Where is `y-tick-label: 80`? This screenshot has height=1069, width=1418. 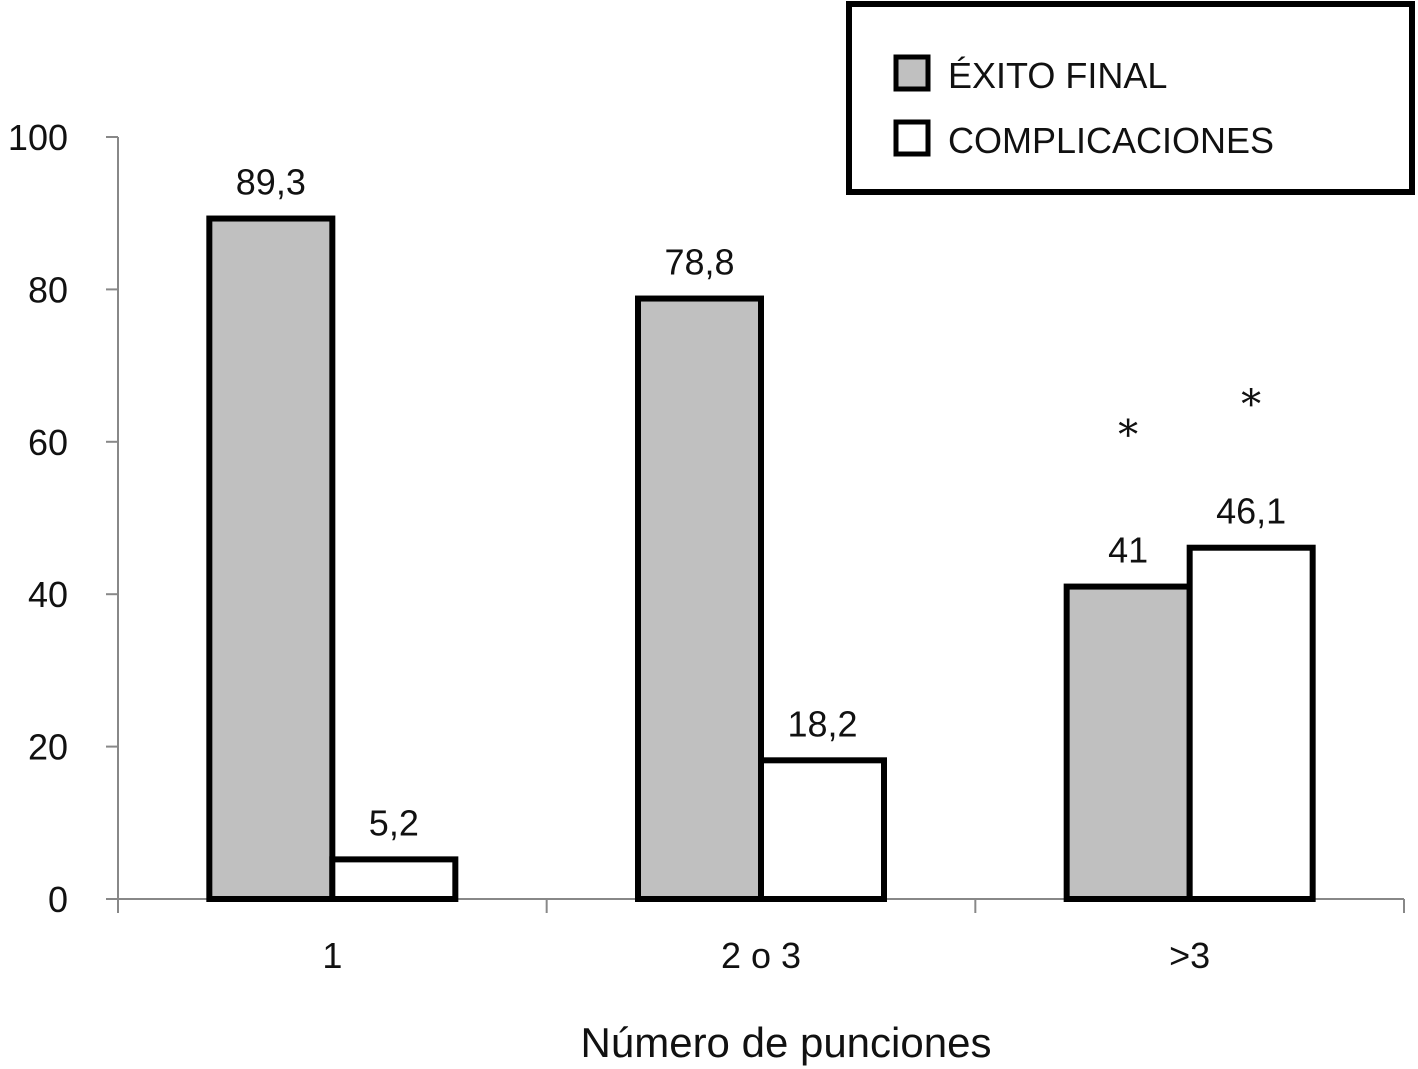 y-tick-label: 80 is located at coordinates (48, 289).